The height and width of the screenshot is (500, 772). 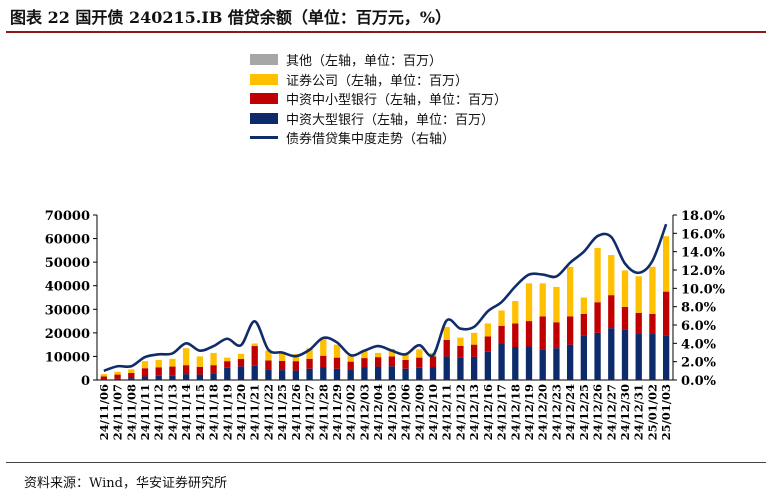 What do you see at coordinates (125, 483) in the screenshot?
I see `source-note: 资料来源：Wind，华安证券研究所` at bounding box center [125, 483].